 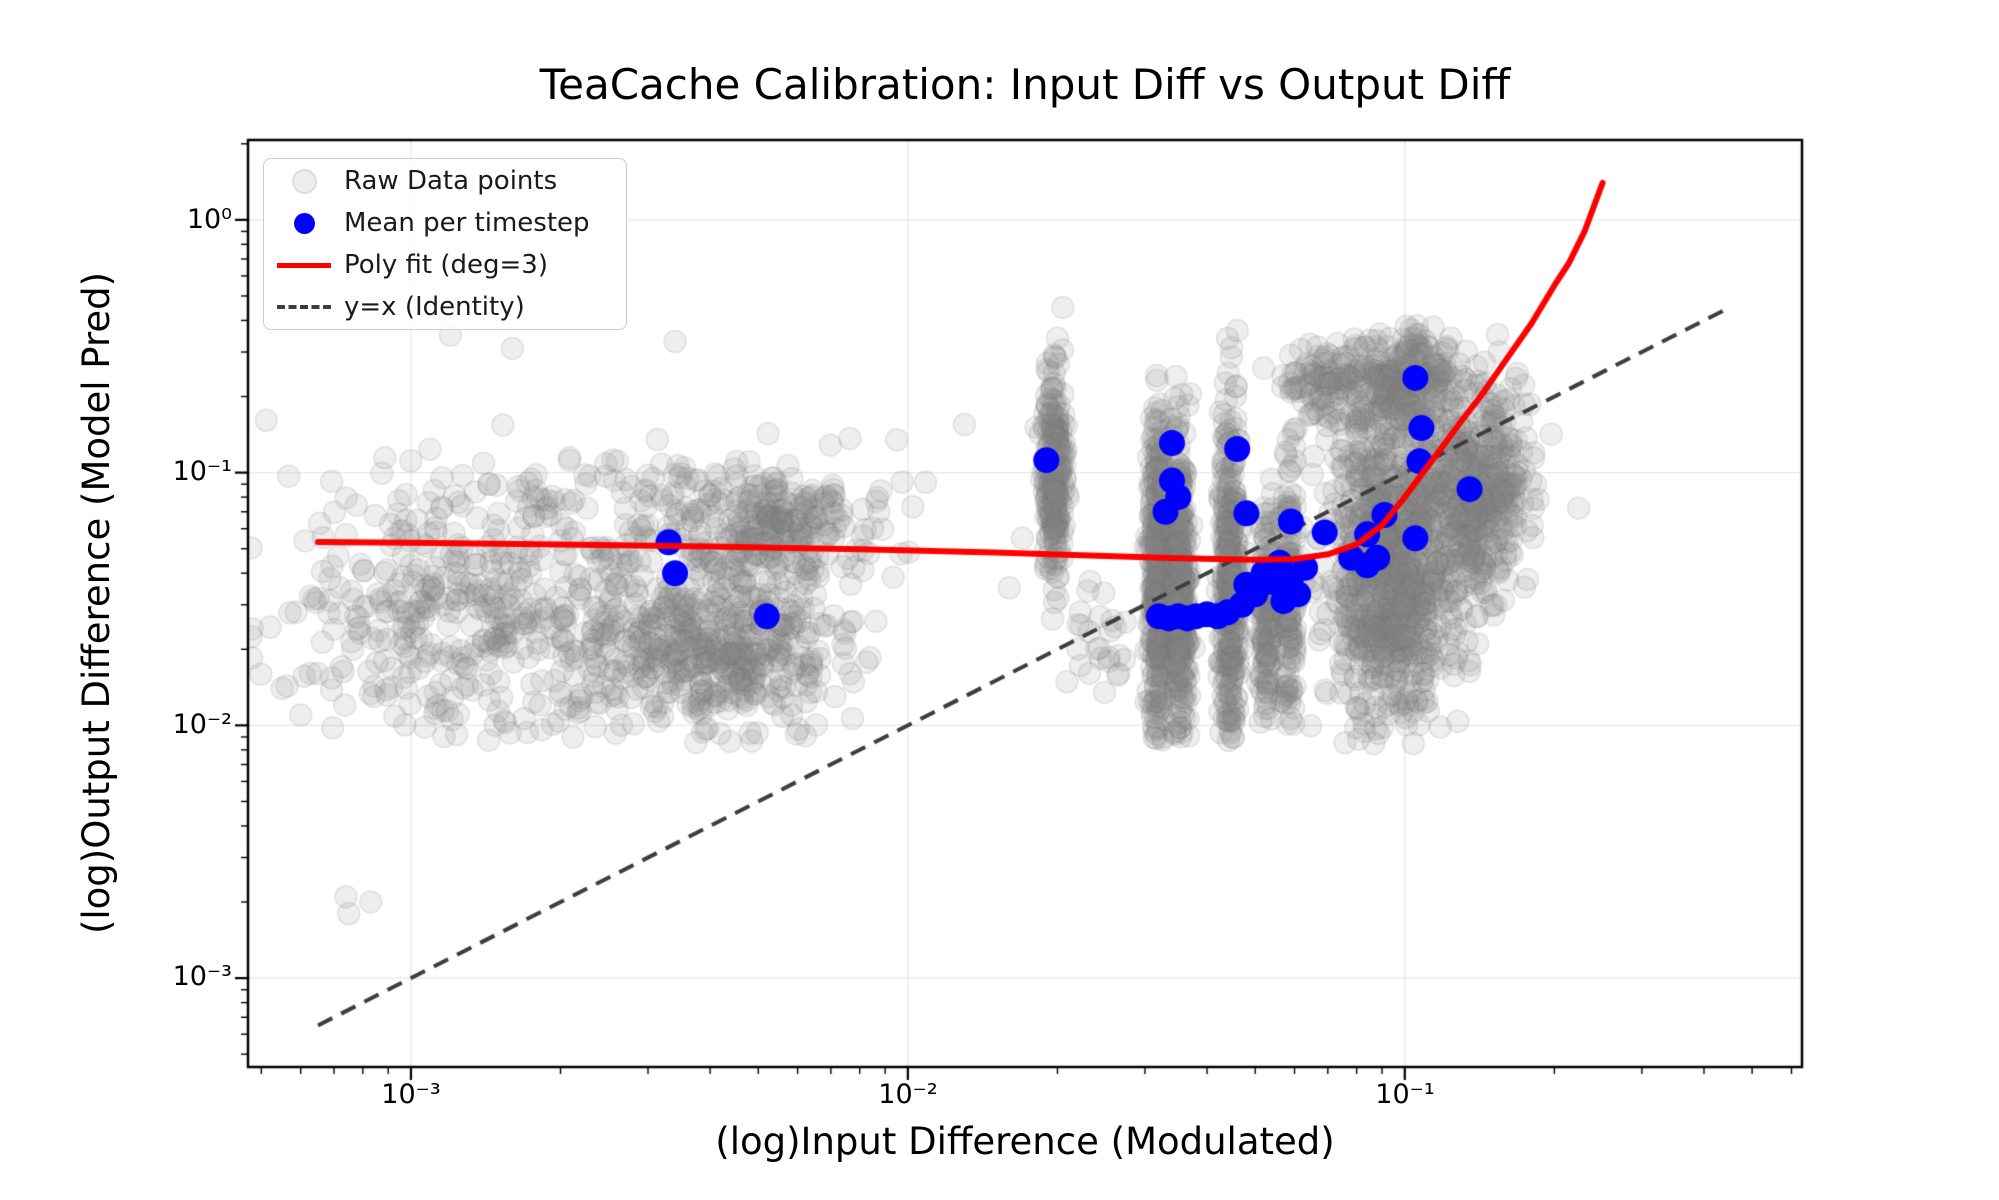 I want to click on y-tick-label-1e-1: 10⁻¹, so click(x=202, y=471).